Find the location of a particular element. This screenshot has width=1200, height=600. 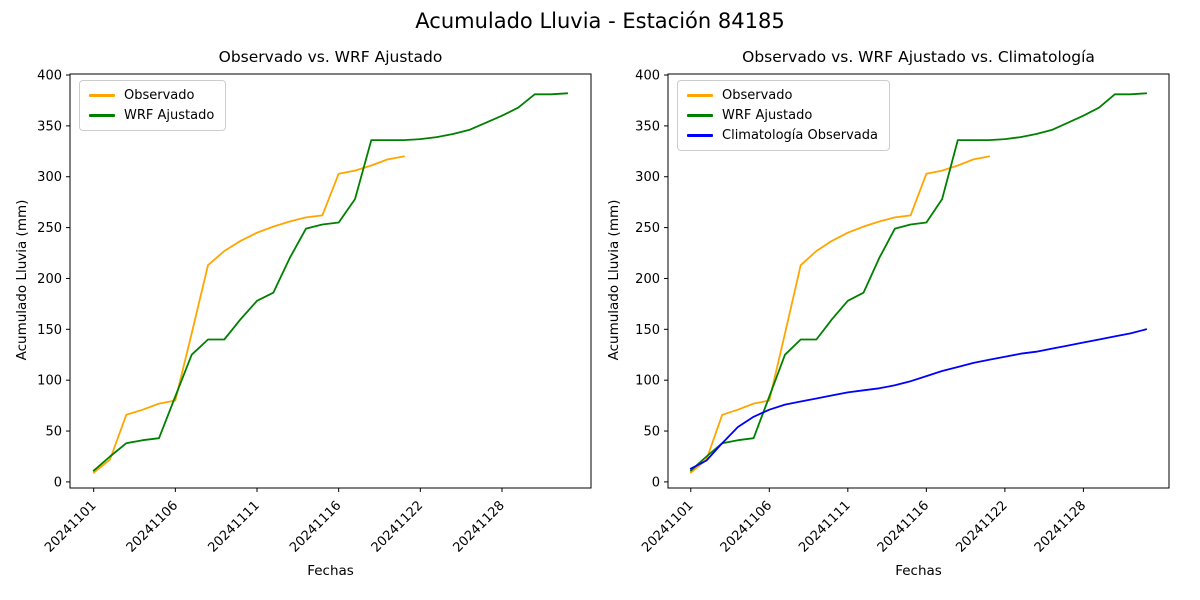

figure-title: Acumulado Lluvia - Estación 84185 is located at coordinates (600, 21).